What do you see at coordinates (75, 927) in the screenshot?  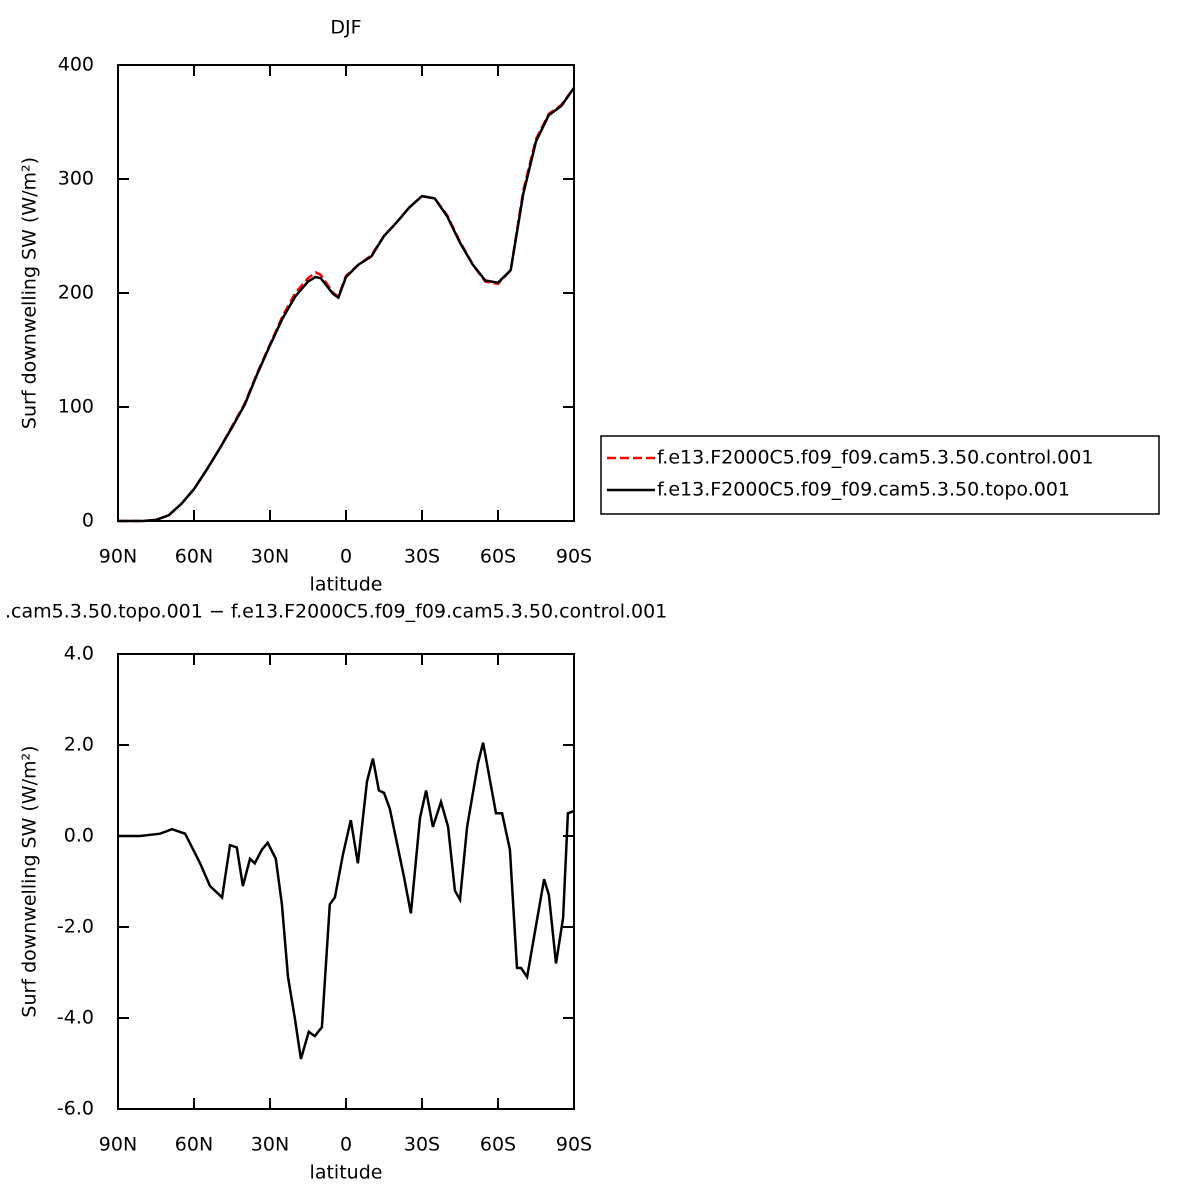 I see `y-tick-label: -2.0` at bounding box center [75, 927].